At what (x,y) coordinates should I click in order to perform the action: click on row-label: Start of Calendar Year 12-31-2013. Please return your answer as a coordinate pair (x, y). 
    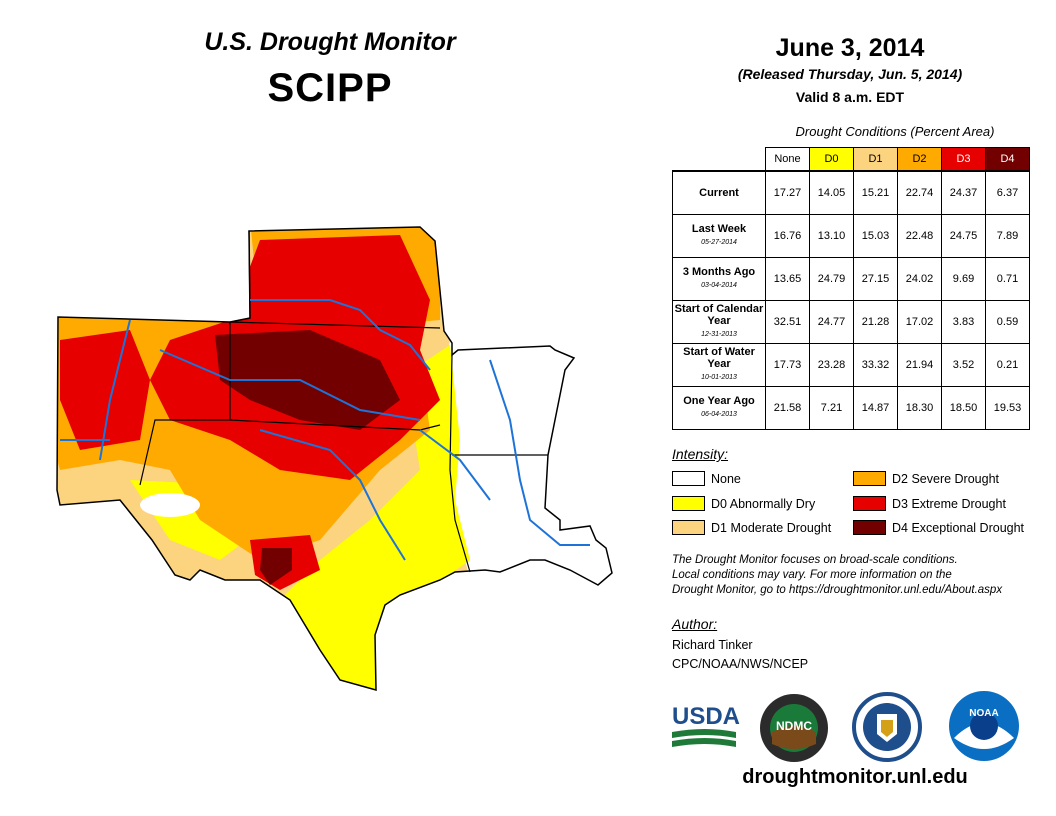
    Looking at the image, I should click on (719, 322).